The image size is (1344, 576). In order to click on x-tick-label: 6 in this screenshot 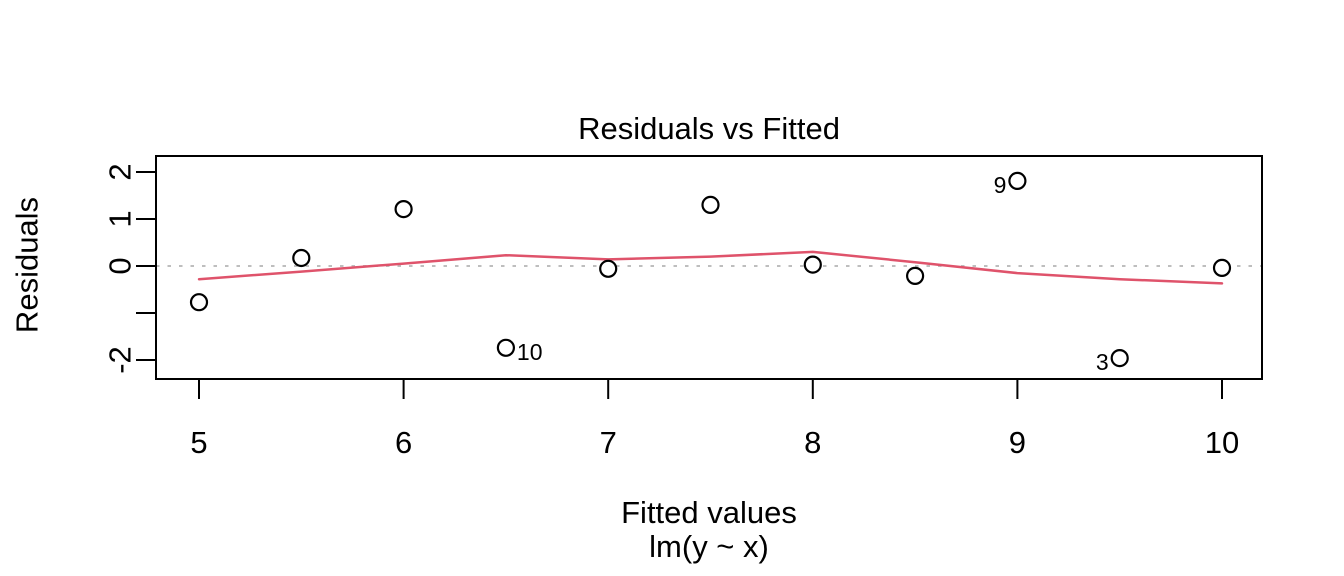, I will do `click(403, 442)`.